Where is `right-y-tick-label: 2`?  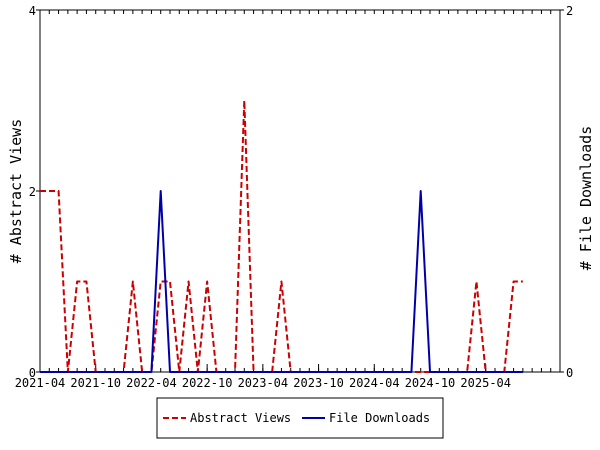 right-y-tick-label: 2 is located at coordinates (569, 11).